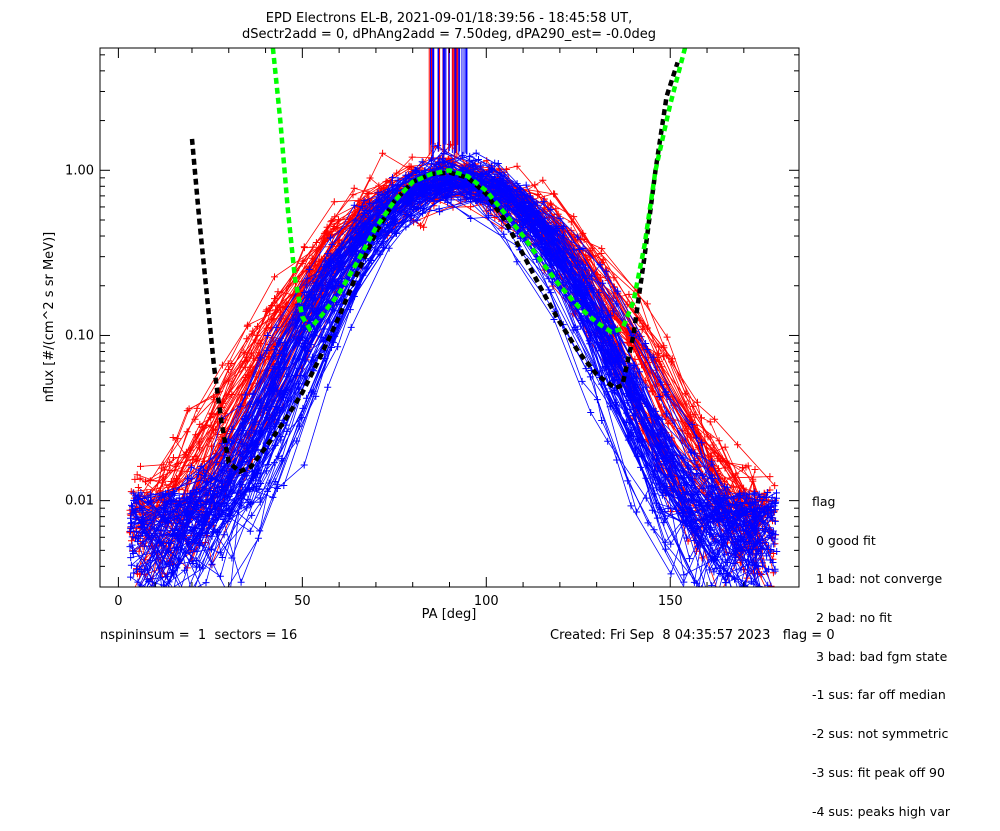 This screenshot has width=1000, height=831. I want to click on legend-item-no-fit: 2 bad: no fit, so click(852, 617).